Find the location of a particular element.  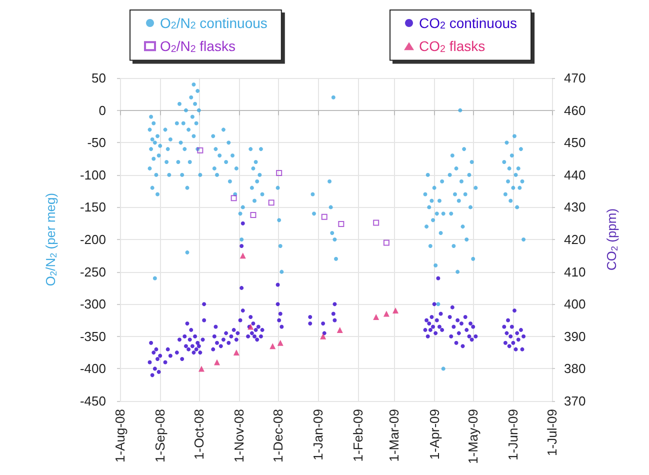

y-tick-label: -300 is located at coordinates (93, 304).